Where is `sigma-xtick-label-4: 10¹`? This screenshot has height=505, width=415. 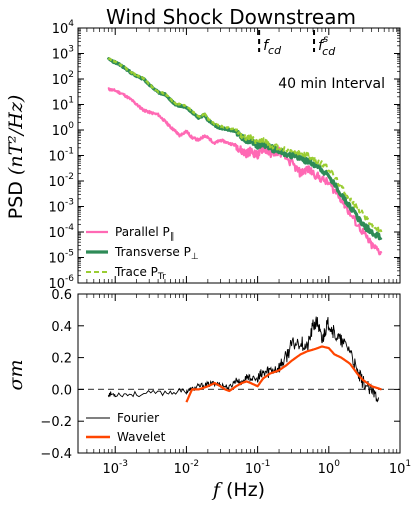
sigma-xtick-label-4: 10¹ is located at coordinates (400, 468).